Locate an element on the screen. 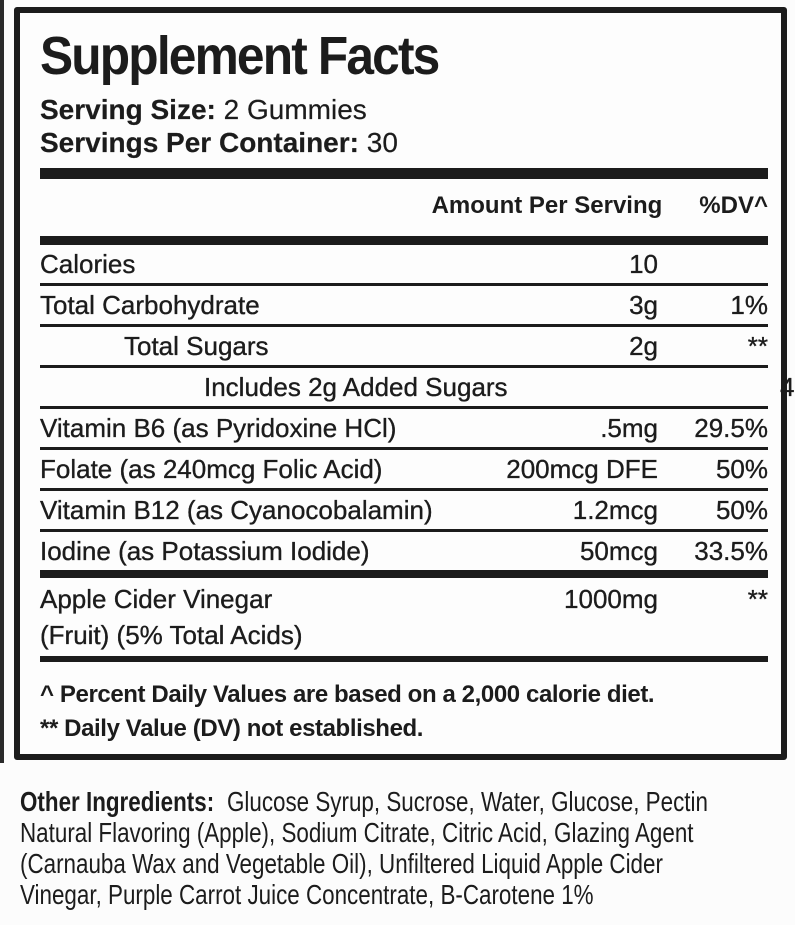 The height and width of the screenshot is (925, 795). nutrient-dv: 1% is located at coordinates (749, 304).